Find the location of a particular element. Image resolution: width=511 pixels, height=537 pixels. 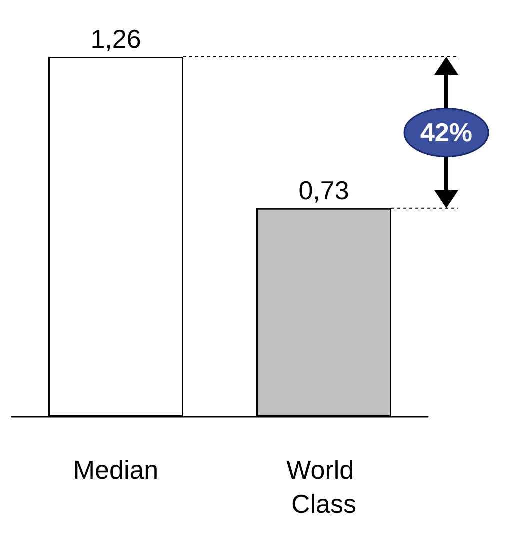

data-label: 1,26 is located at coordinates (116, 39).